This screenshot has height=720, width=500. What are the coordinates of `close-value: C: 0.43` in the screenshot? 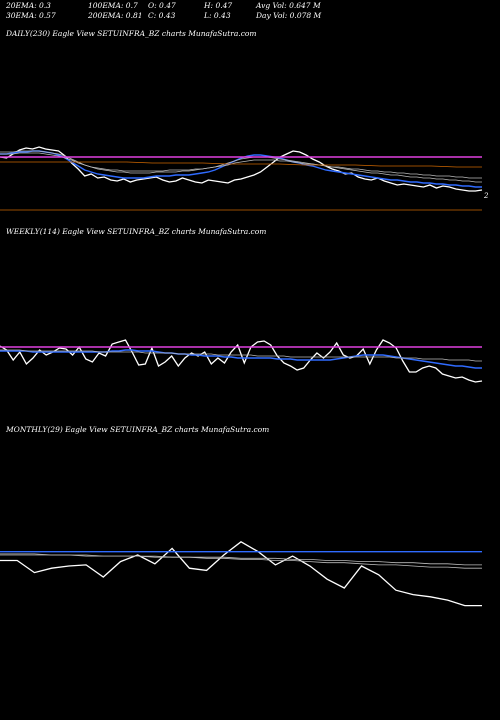 It's located at (162, 15).